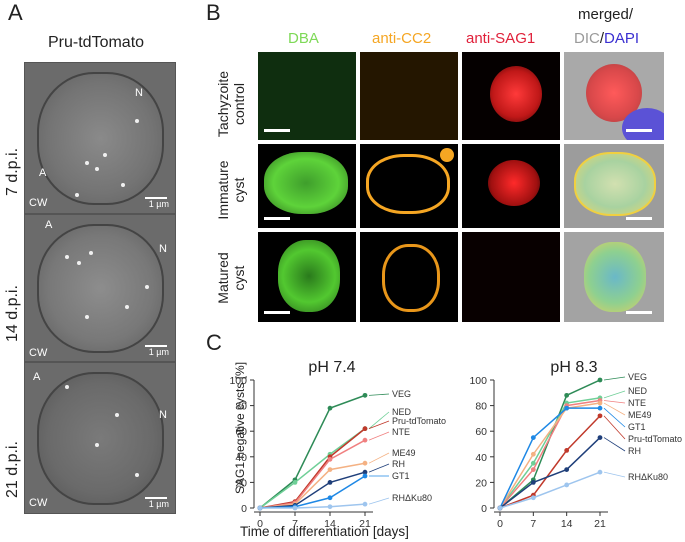  What do you see at coordinates (501, 38) in the screenshot?
I see `column-header-sag1: anti-SAG1` at bounding box center [501, 38].